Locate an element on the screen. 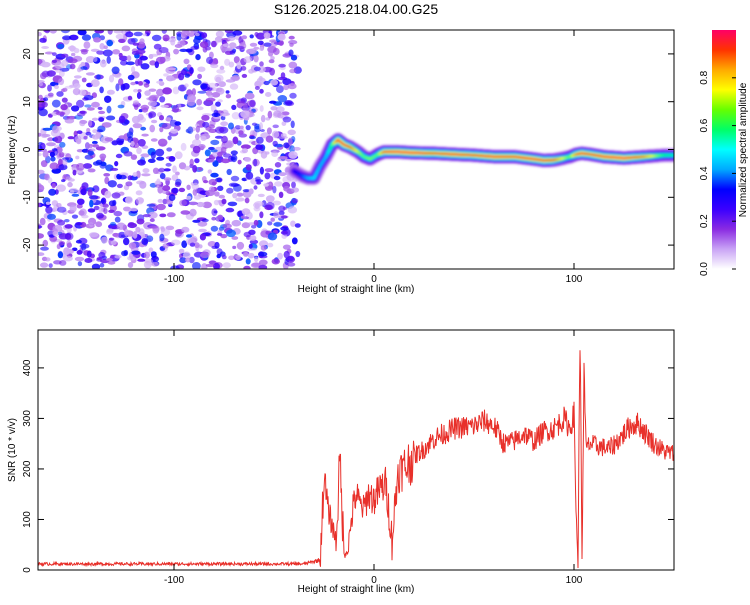 This screenshot has width=750, height=605. snr-y-tick-label: 300 is located at coordinates (27, 418).